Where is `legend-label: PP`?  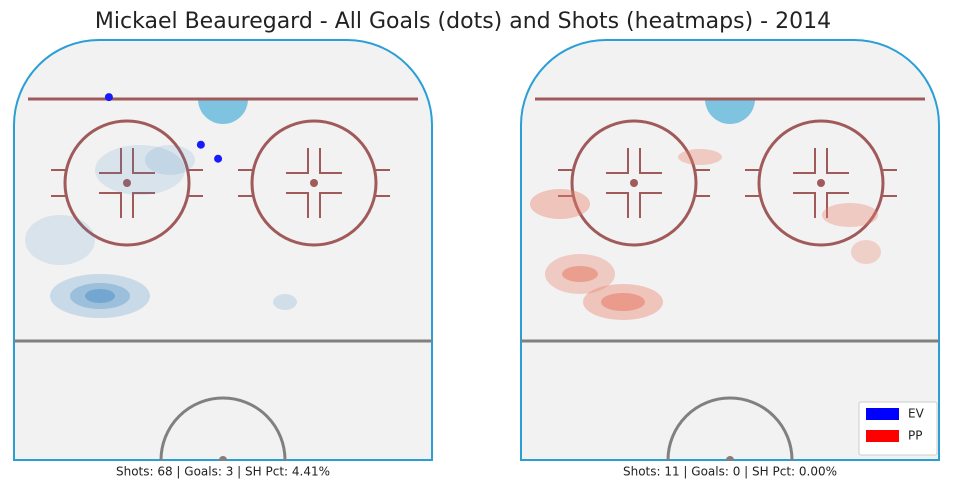
legend-label: PP is located at coordinates (915, 436).